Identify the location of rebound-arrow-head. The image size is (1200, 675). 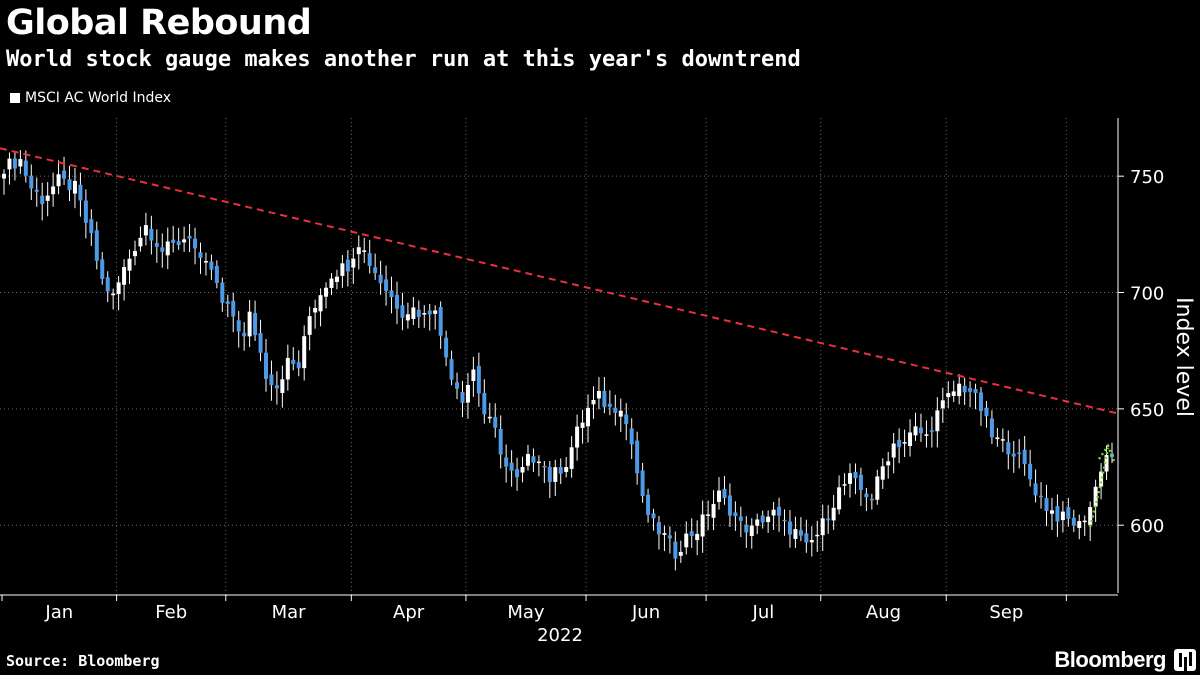
(1106, 452).